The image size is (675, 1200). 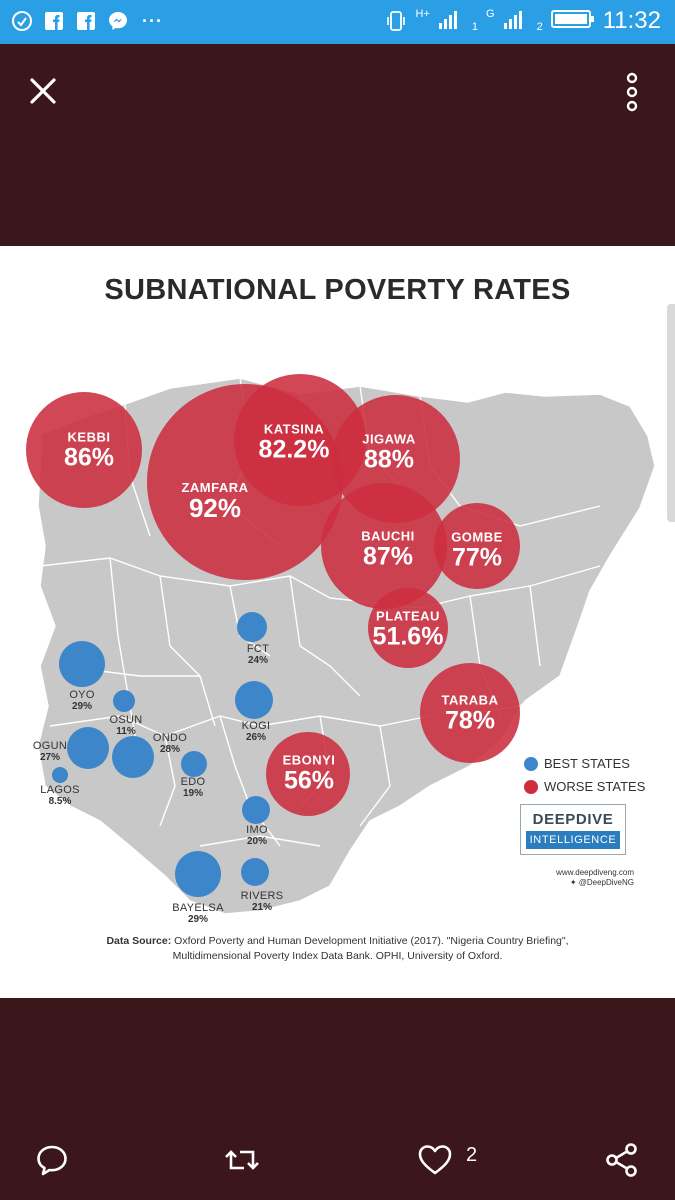 I want to click on close-icon, so click(x=43, y=91).